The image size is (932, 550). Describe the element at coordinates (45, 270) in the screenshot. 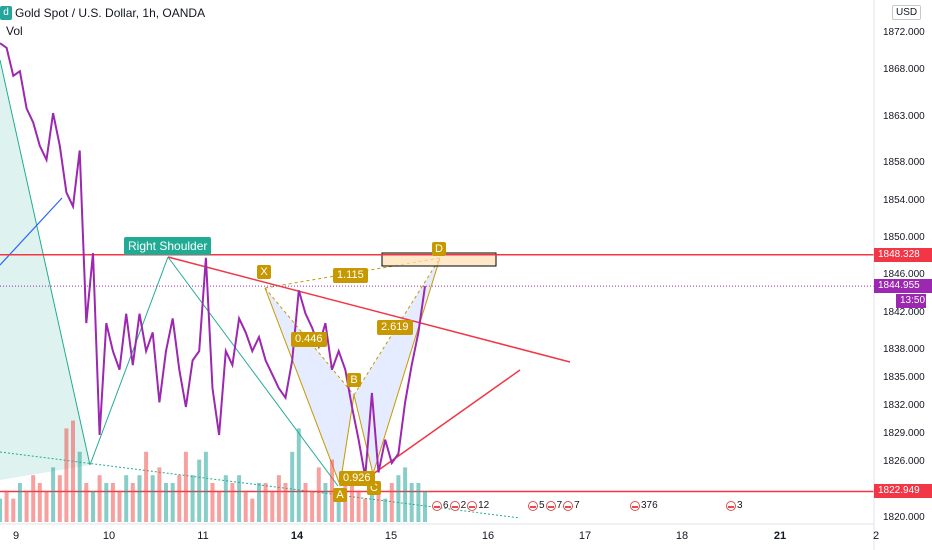

I see `pattern-fill-left` at that location.